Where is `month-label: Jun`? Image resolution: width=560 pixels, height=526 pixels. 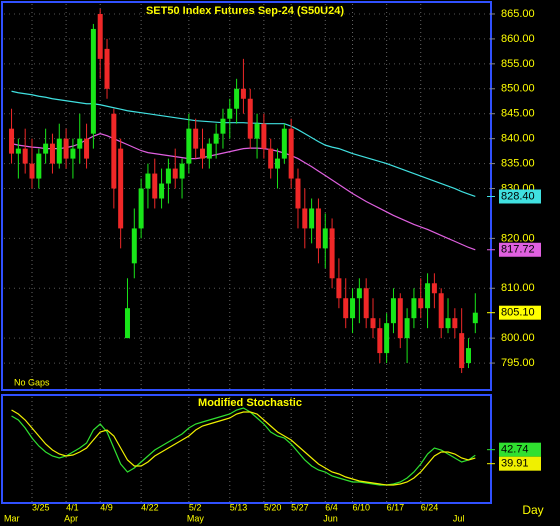 month-label: Jun is located at coordinates (330, 518).